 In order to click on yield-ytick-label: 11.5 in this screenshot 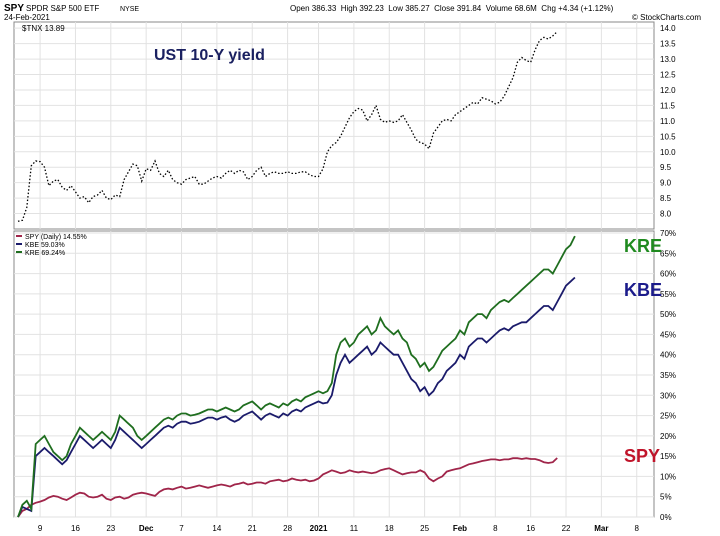, I will do `click(668, 105)`.